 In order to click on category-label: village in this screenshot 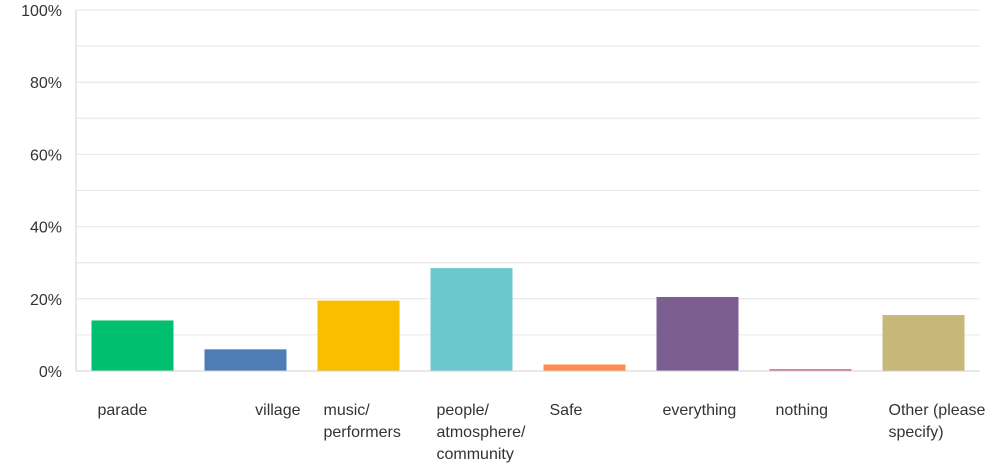, I will do `click(277, 410)`.